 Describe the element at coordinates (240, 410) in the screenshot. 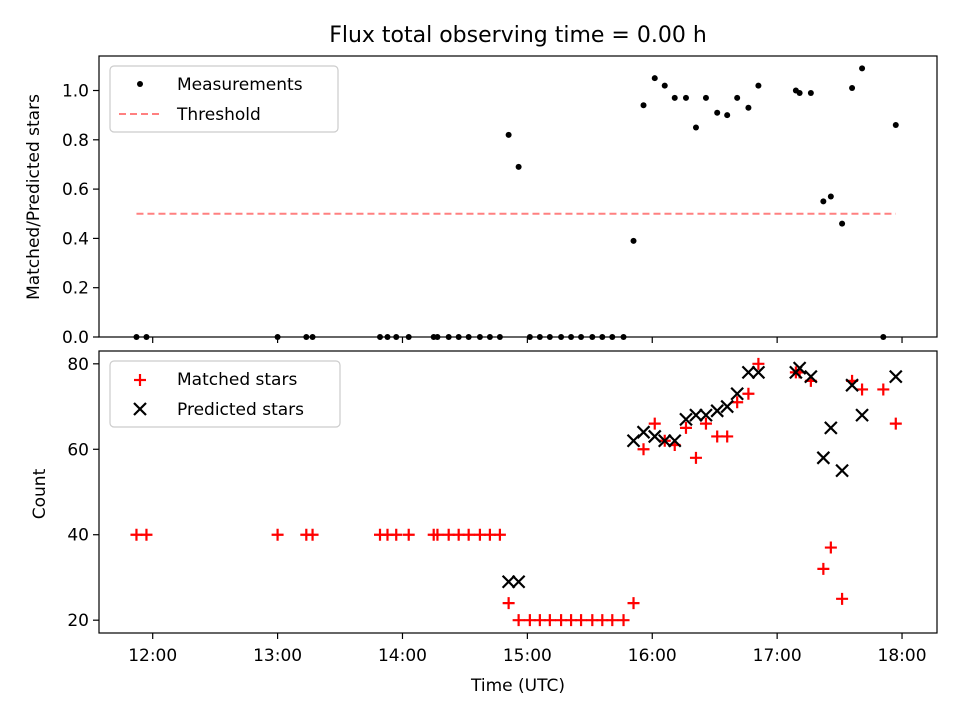

I see `legend-predicted-label: Predicted stars` at that location.